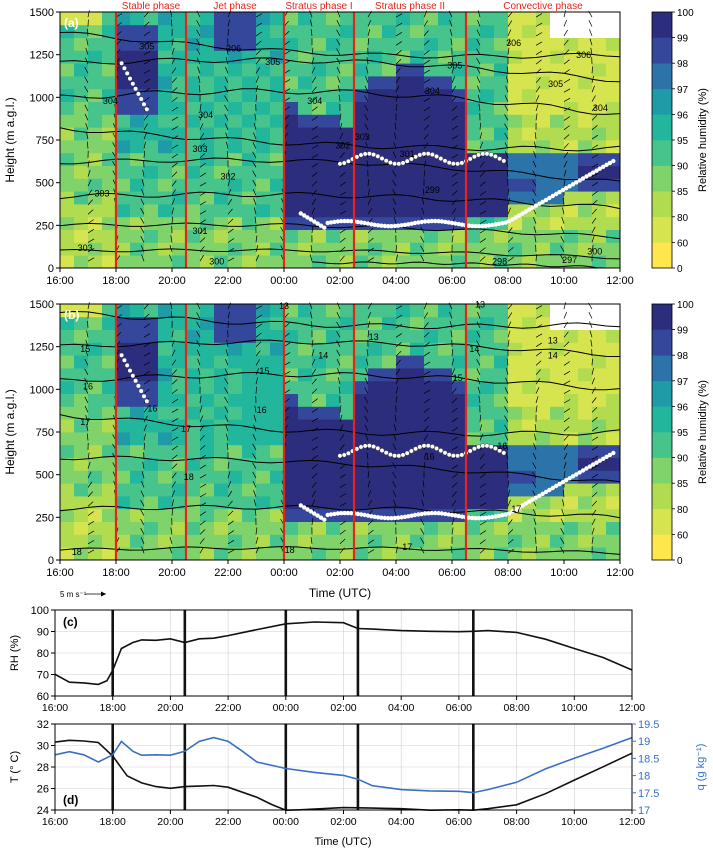 The height and width of the screenshot is (850, 713). Describe the element at coordinates (42, 98) in the screenshot. I see `y-tick-label: 1000` at that location.